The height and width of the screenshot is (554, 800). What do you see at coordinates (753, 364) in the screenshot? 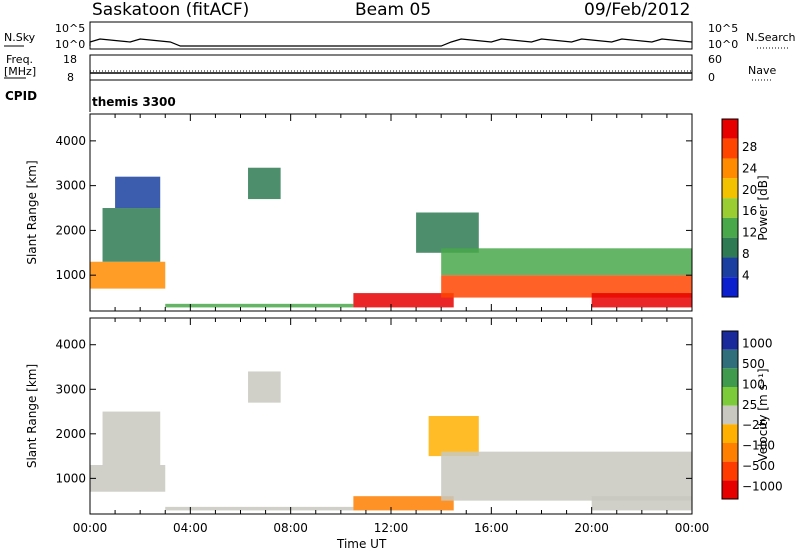
I see `colorbar-tick-label: 500` at bounding box center [753, 364].